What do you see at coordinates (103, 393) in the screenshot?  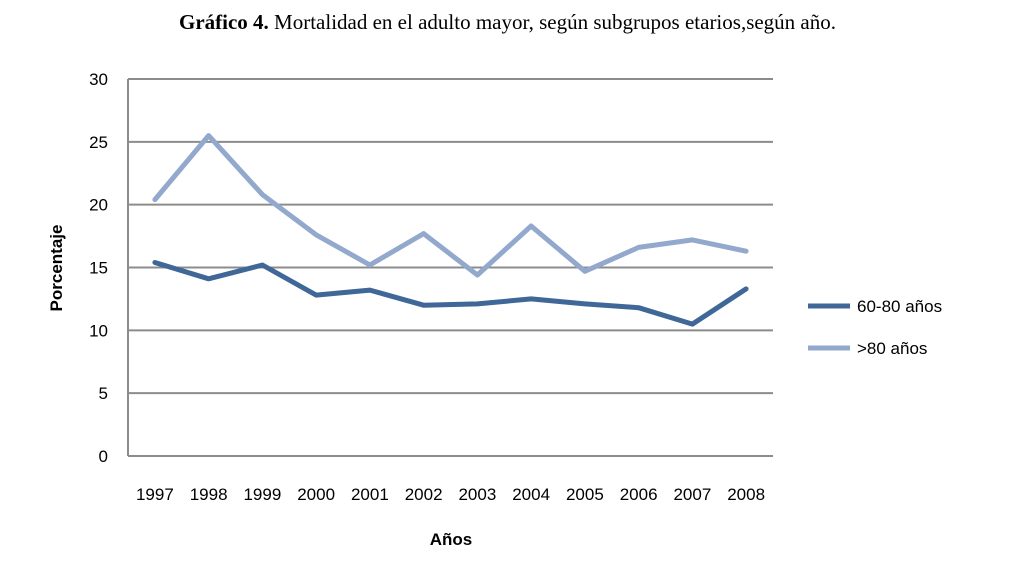 I see `y-tick-label: 5` at bounding box center [103, 393].